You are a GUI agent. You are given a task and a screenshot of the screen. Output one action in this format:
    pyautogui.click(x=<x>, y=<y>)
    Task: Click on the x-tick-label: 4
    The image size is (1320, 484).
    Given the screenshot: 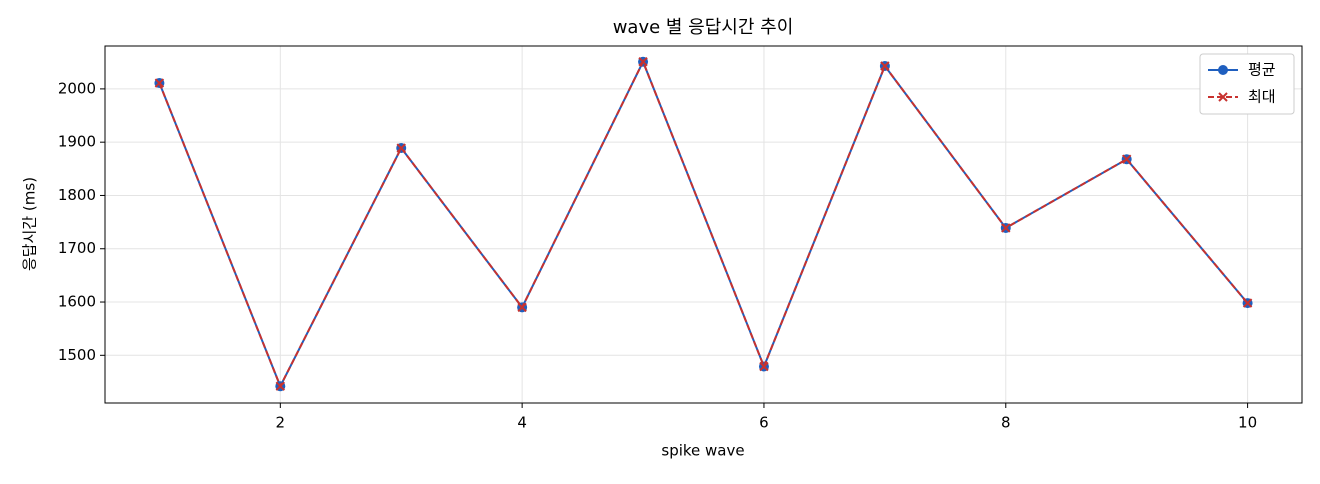 What is the action you would take?
    pyautogui.click(x=522, y=423)
    